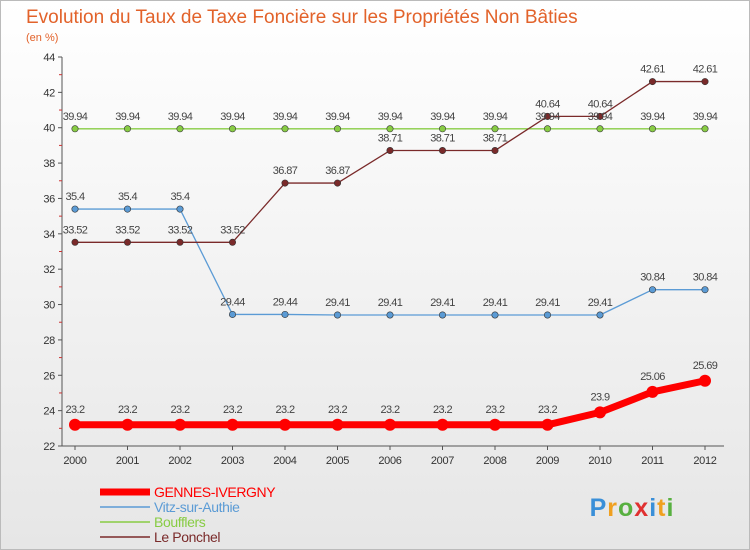 This screenshot has height=550, width=750. What do you see at coordinates (704, 461) in the screenshot?
I see `x-tick-label: 2012` at bounding box center [704, 461].